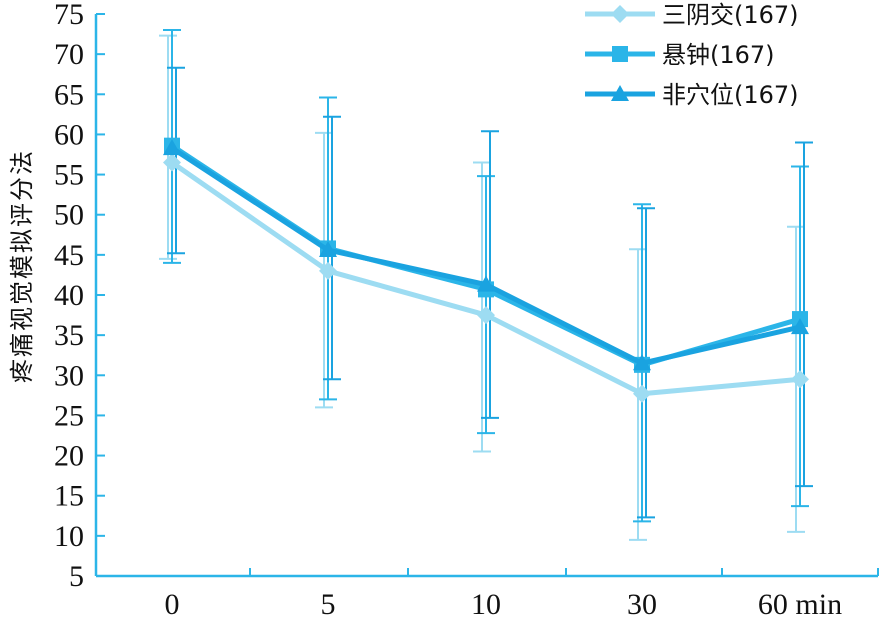  Describe the element at coordinates (730, 15) in the screenshot. I see `legend-label: 三阴交(167)` at that location.